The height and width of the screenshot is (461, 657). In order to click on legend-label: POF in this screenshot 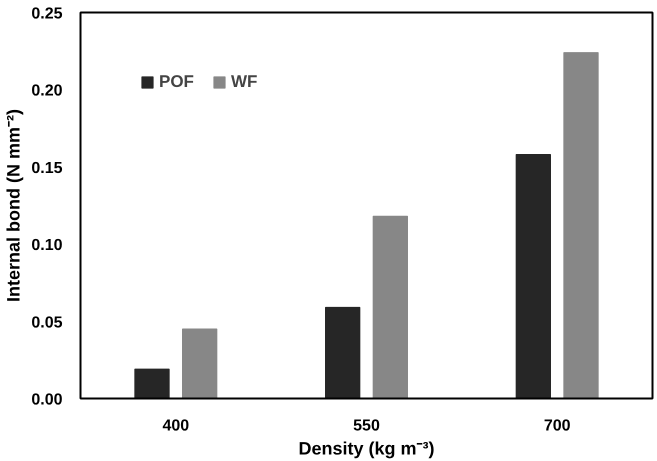, I will do `click(176, 82)`.